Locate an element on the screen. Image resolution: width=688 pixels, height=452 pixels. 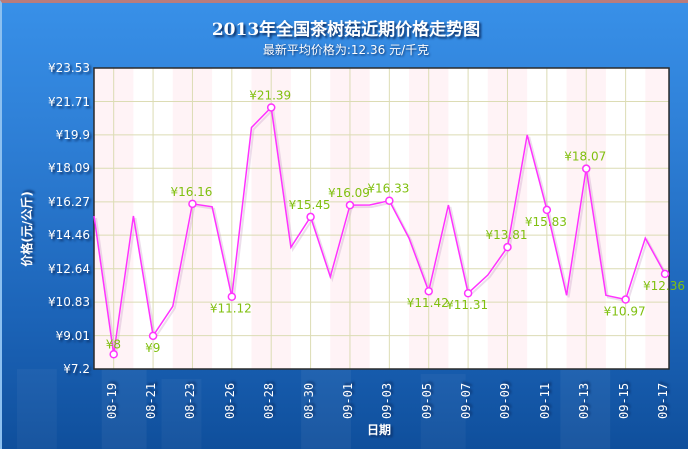
x-tick-label: 08-30 is located at coordinates (308, 400).